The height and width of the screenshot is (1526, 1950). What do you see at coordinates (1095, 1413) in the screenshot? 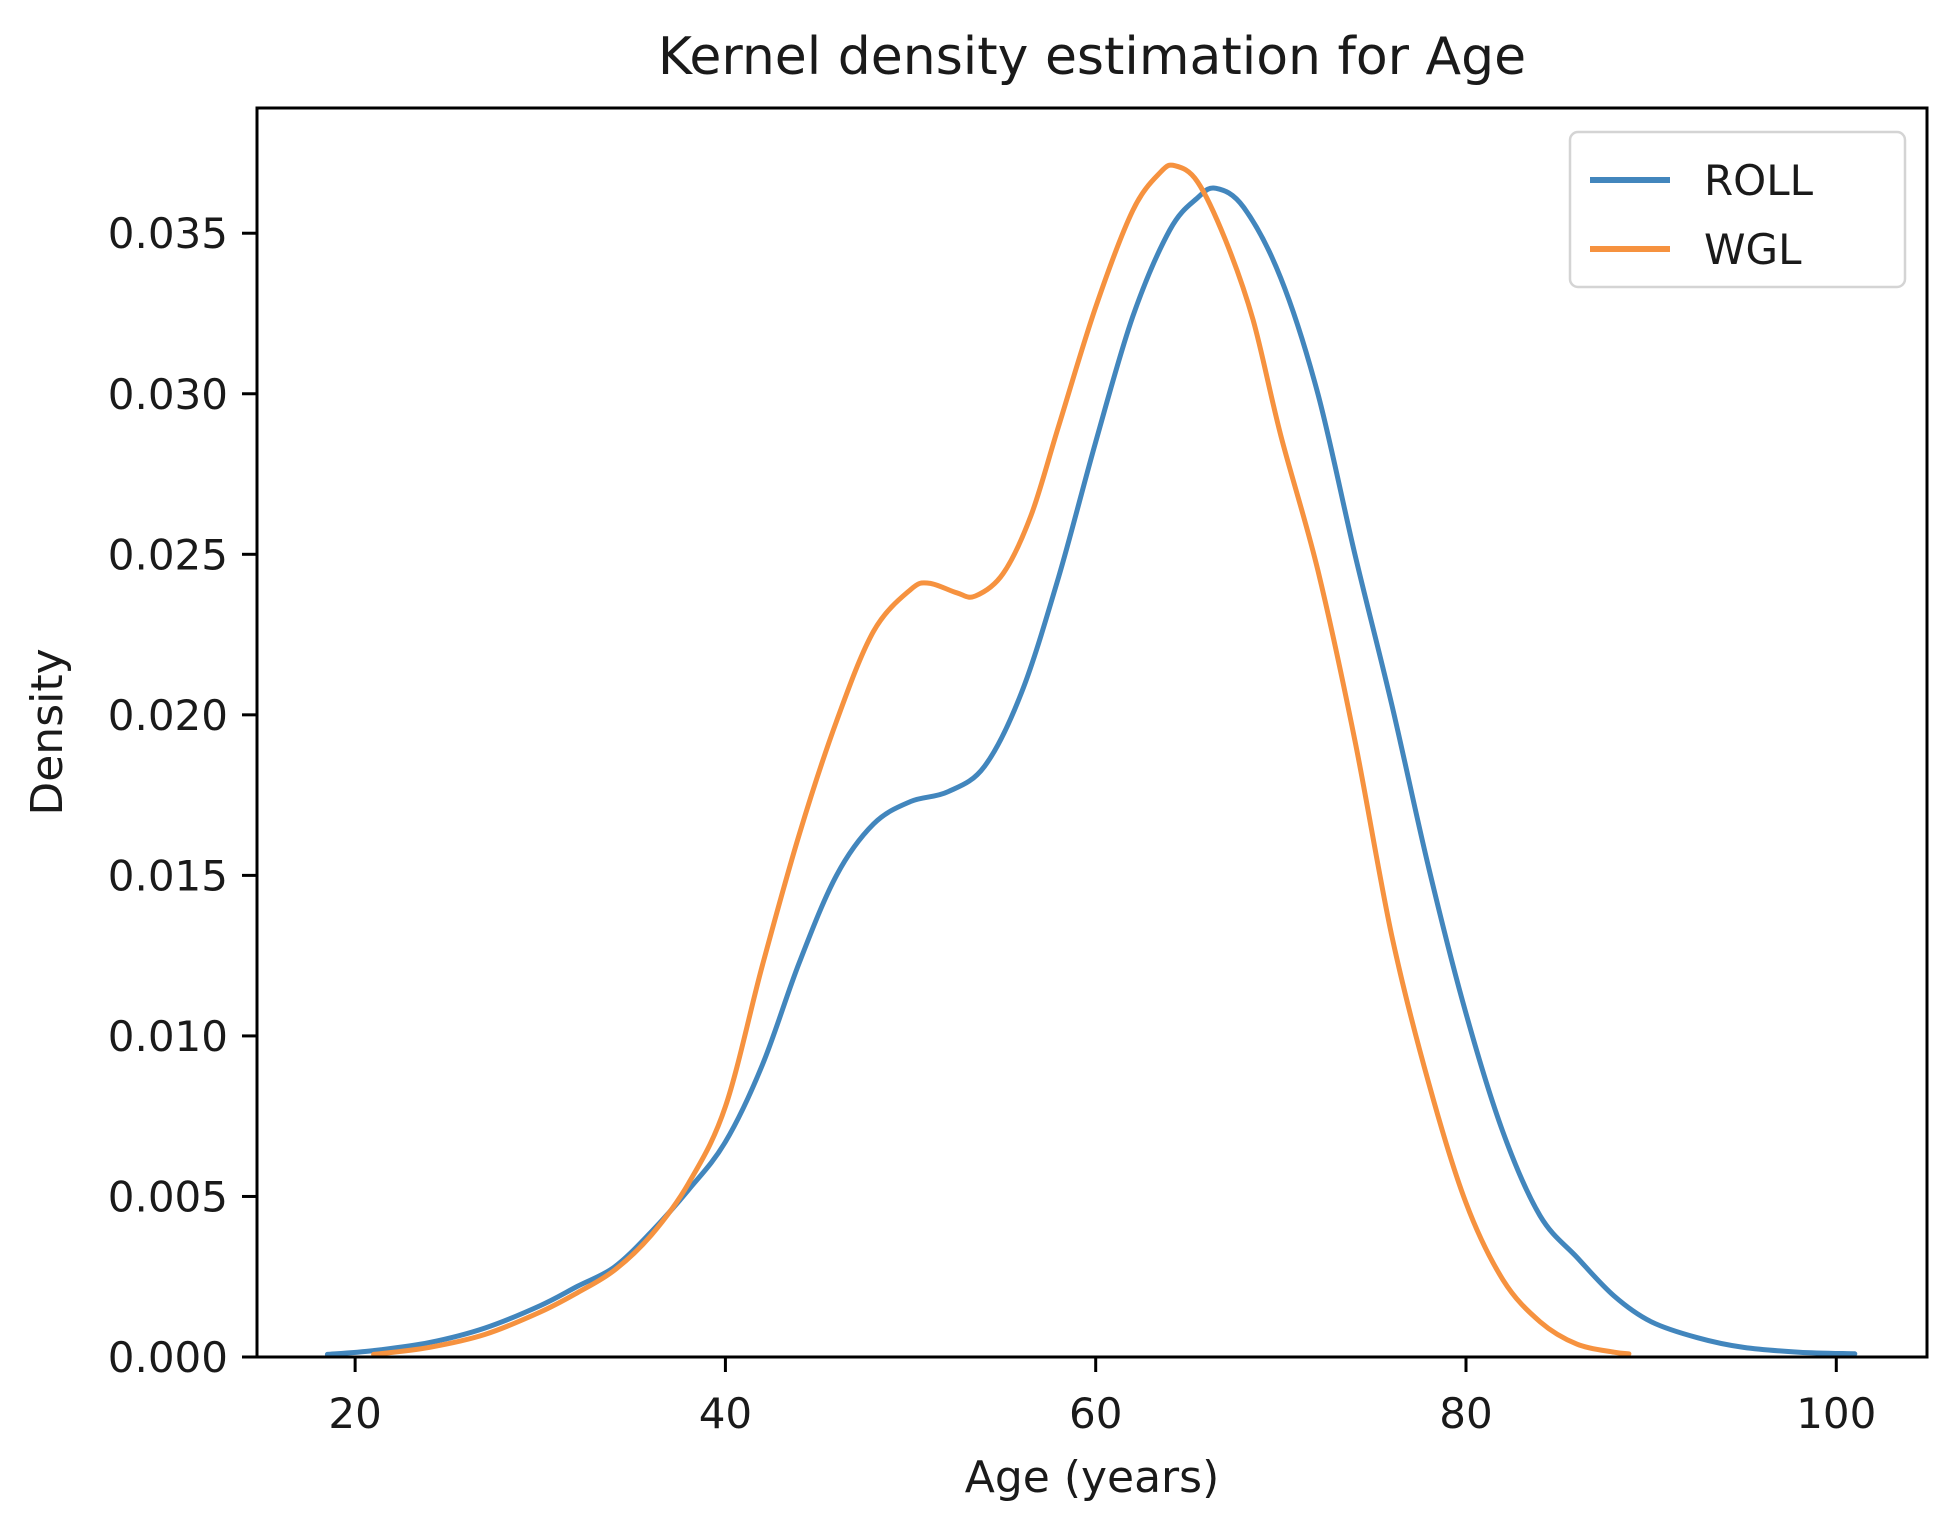
I see `x-tick-label: 60` at bounding box center [1095, 1413].